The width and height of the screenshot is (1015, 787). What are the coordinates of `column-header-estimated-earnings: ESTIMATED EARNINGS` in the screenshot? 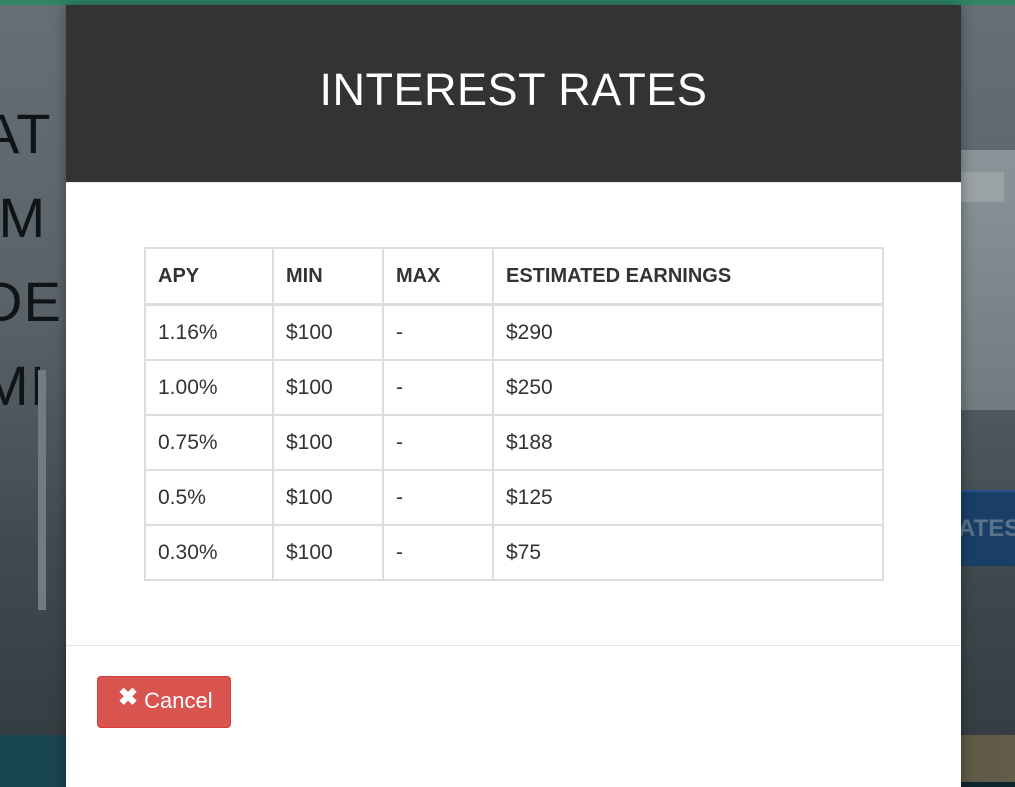 It's located at (688, 276).